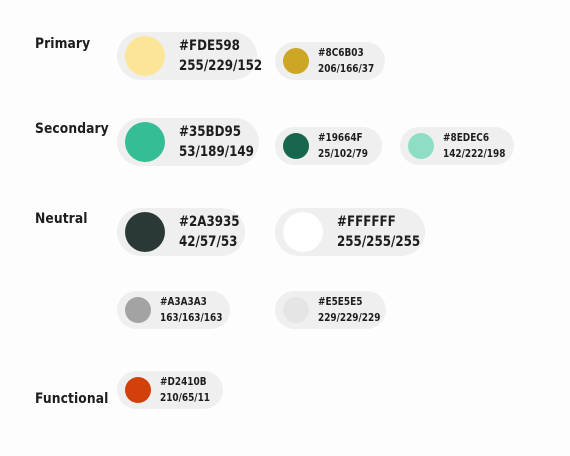 This screenshot has width=570, height=456. What do you see at coordinates (466, 138) in the screenshot?
I see `hex-value: #8EDEC6` at bounding box center [466, 138].